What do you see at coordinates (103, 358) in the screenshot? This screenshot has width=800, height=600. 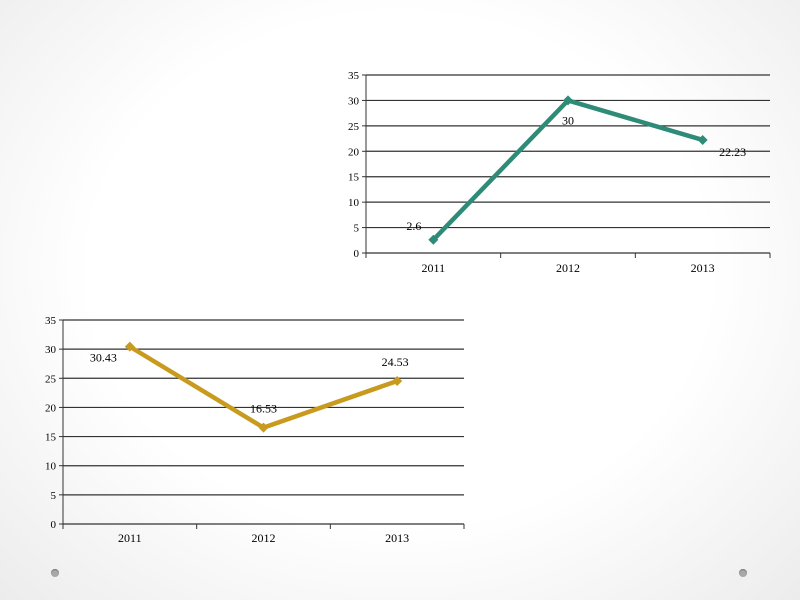 I see `data-label: 30.43` at bounding box center [103, 358].